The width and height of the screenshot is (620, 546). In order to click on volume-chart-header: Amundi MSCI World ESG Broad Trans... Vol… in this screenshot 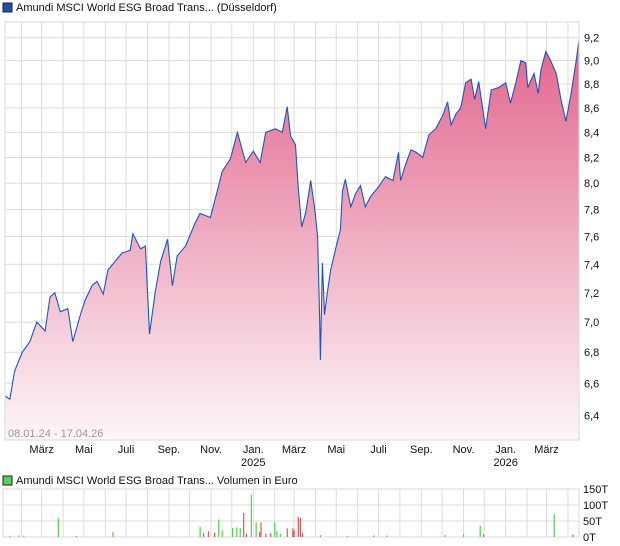, I will do `click(150, 481)`.